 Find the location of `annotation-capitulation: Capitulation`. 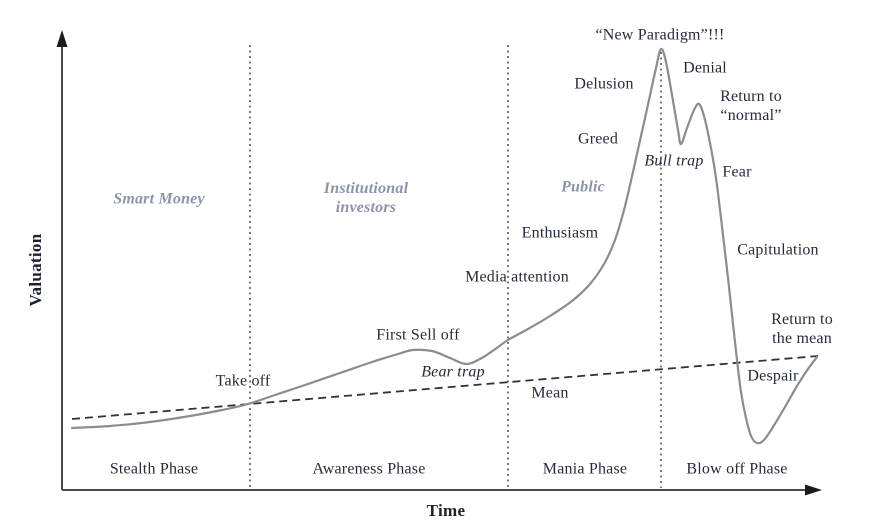

annotation-capitulation: Capitulation is located at coordinates (778, 250).